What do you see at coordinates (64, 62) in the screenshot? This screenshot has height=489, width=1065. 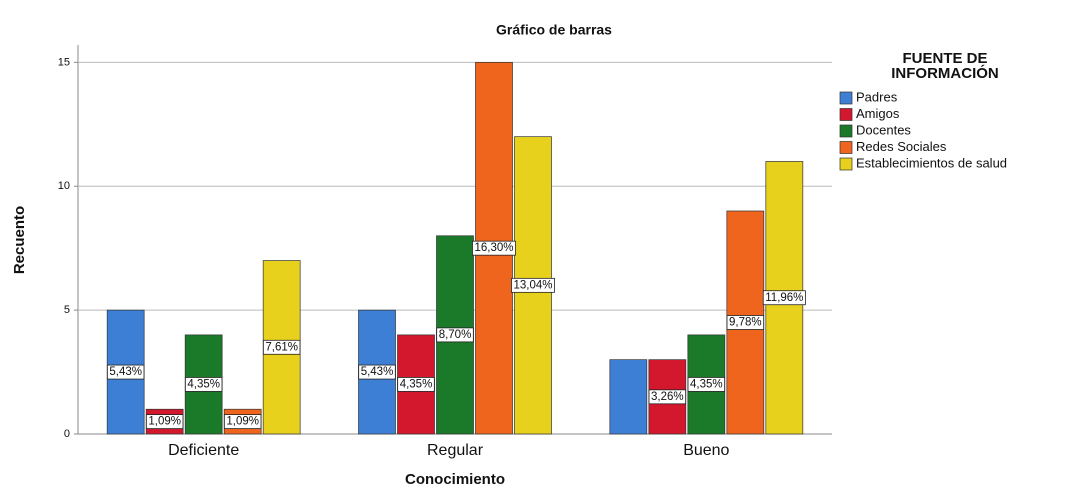 I see `y-tick-label: 15` at bounding box center [64, 62].